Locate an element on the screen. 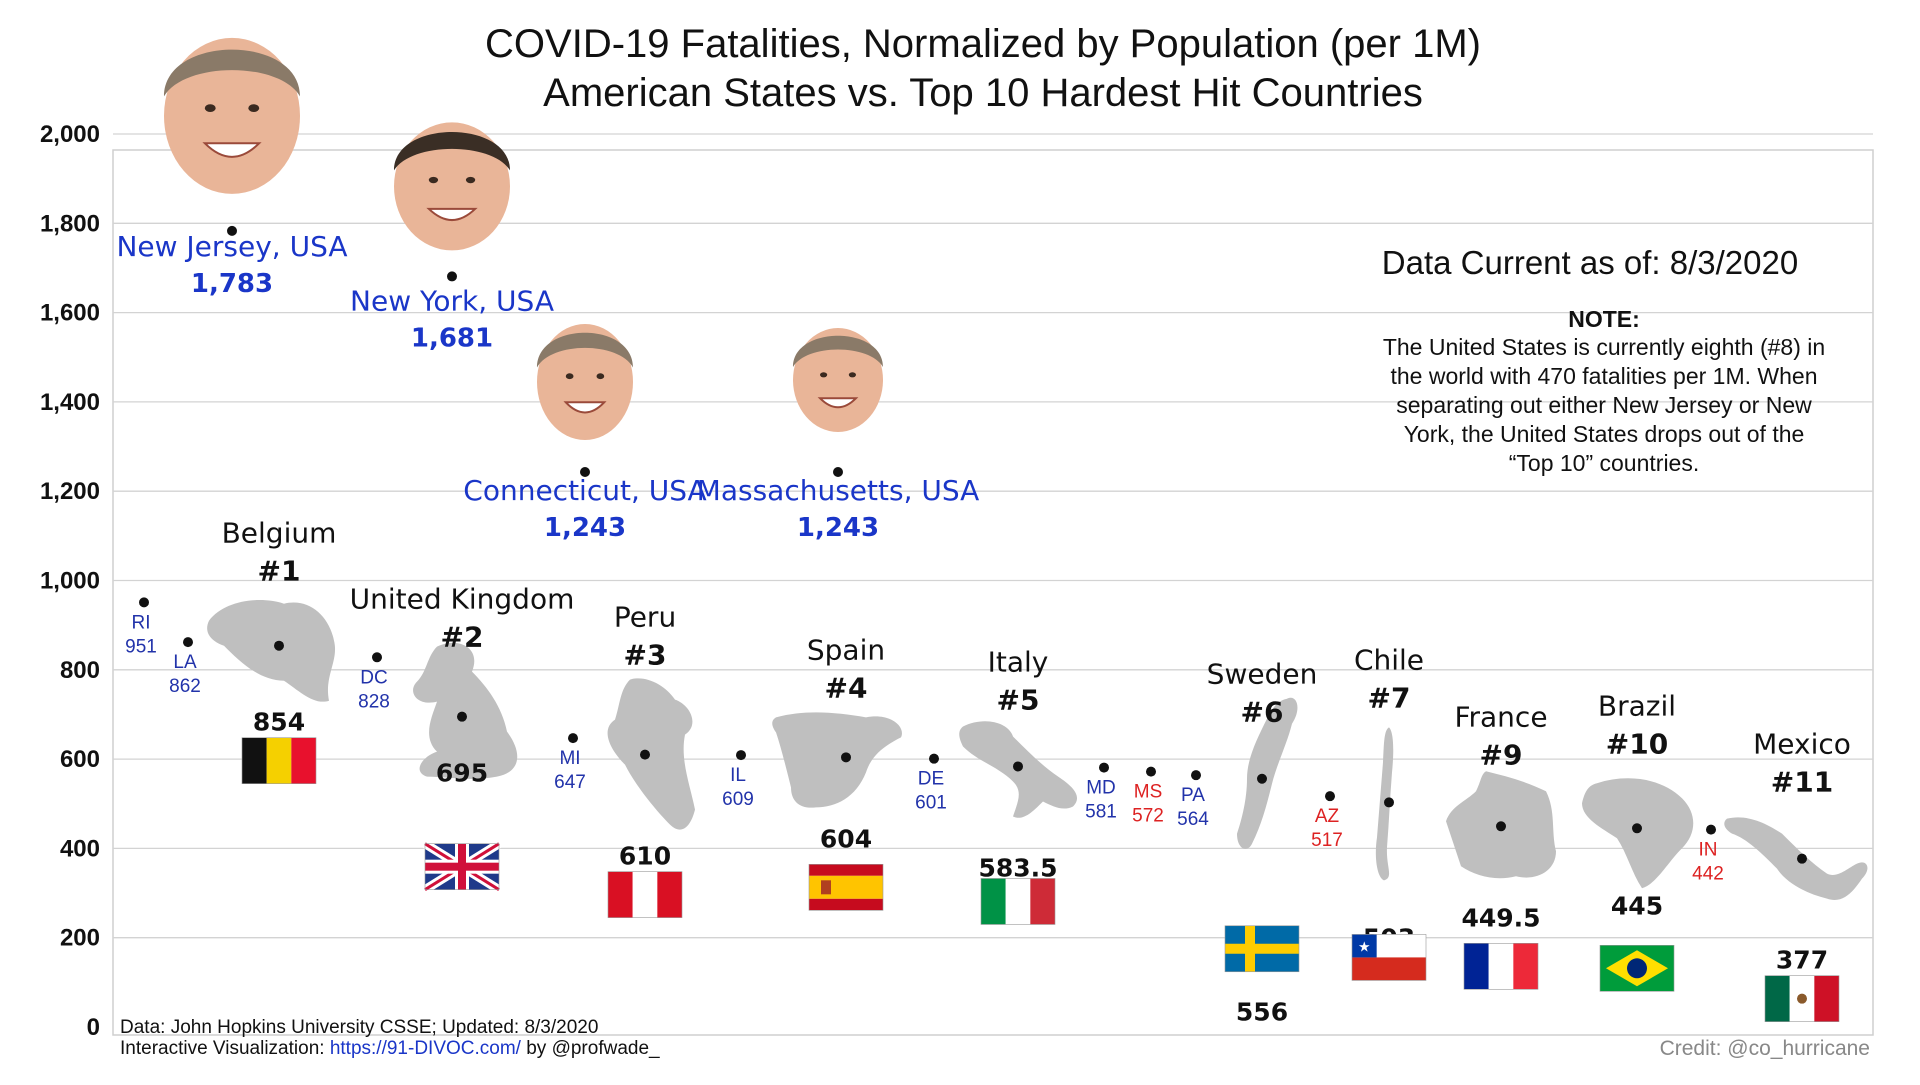  state-abbr: LA is located at coordinates (185, 662).